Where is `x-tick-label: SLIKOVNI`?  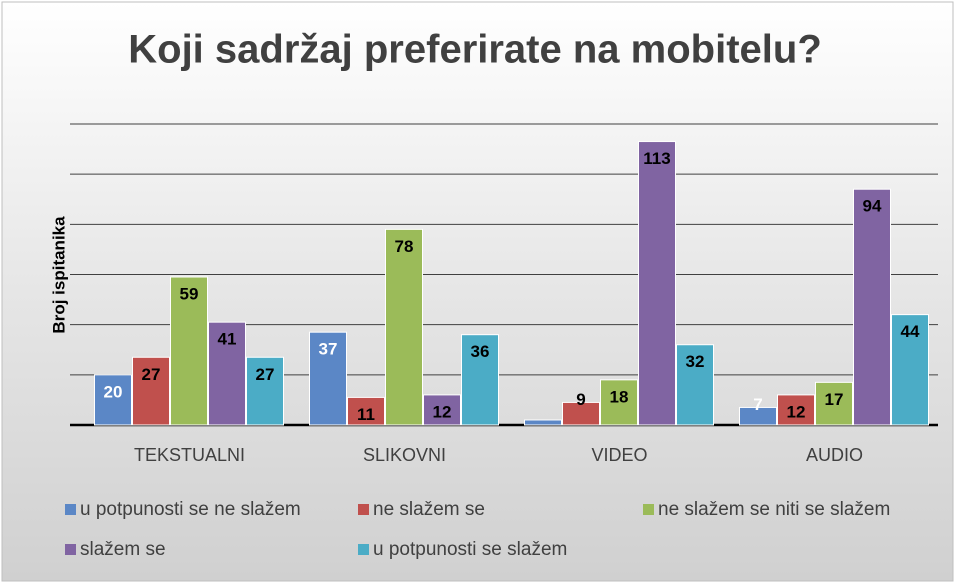
x-tick-label: SLIKOVNI is located at coordinates (404, 455).